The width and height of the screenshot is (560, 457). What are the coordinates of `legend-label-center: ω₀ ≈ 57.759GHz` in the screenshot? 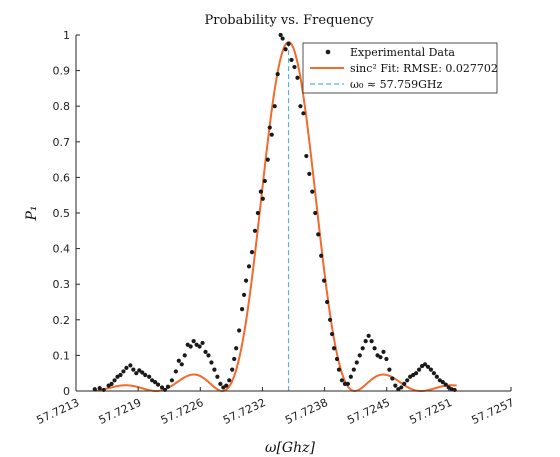 It's located at (396, 84).